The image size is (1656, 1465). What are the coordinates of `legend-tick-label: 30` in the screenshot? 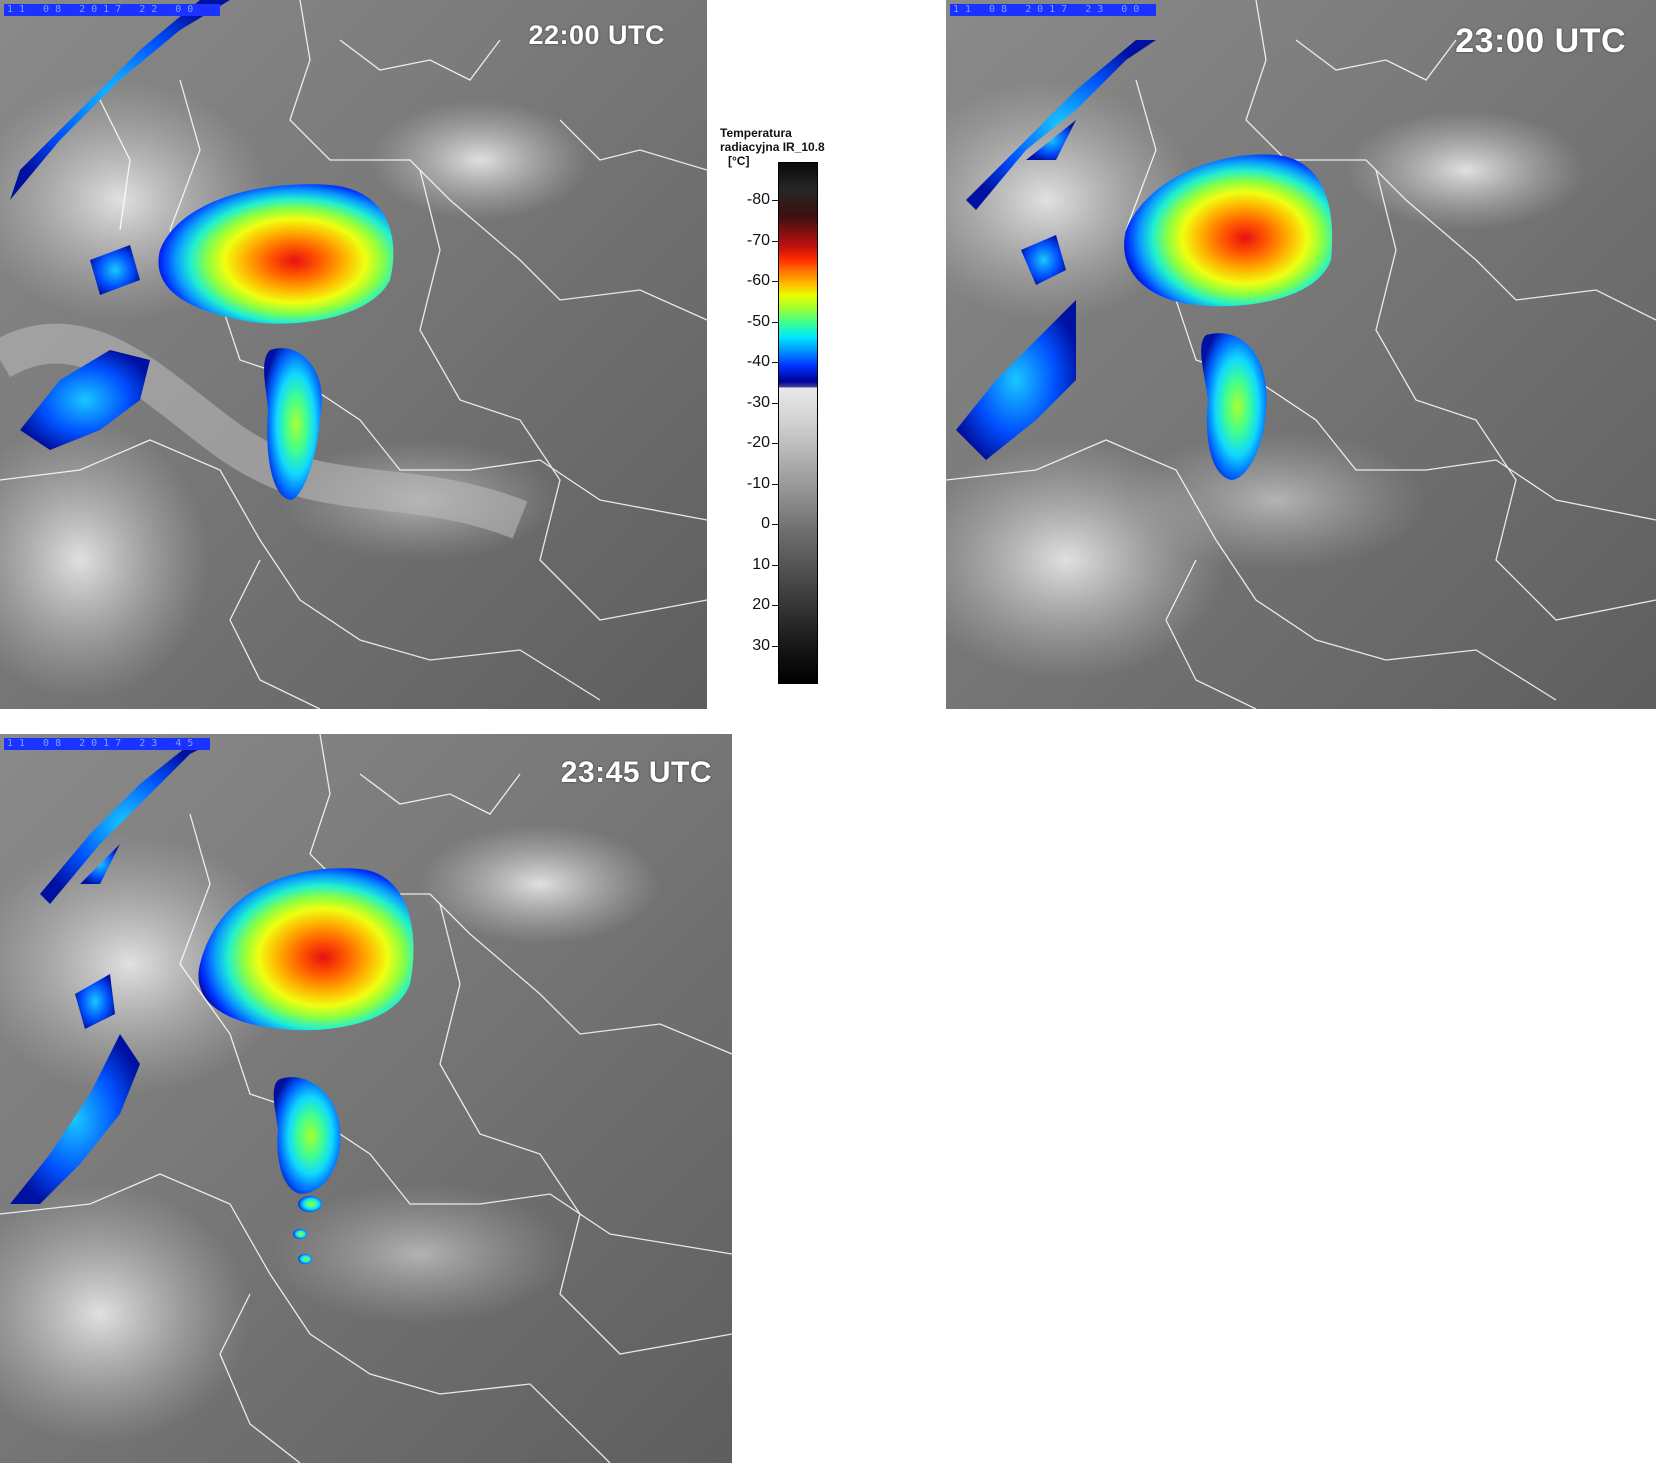 It's located at (756, 645).